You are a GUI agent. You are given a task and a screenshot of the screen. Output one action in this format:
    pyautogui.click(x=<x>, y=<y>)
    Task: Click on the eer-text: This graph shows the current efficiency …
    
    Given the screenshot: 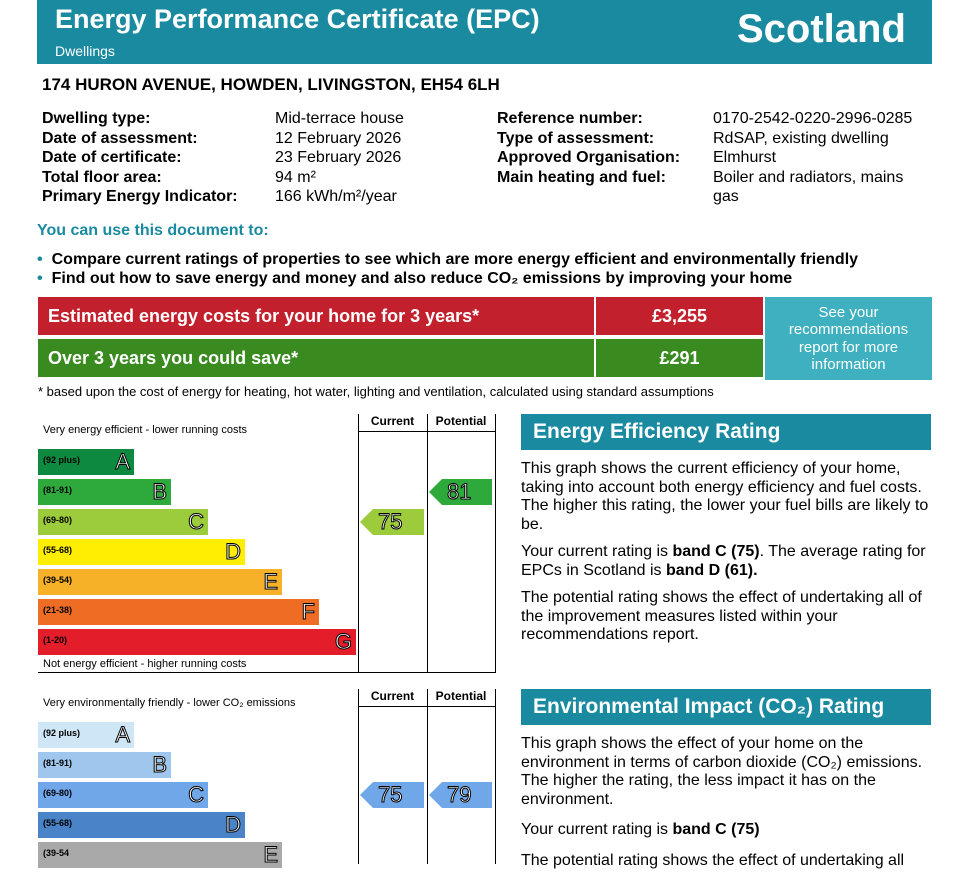 What is the action you would take?
    pyautogui.click(x=726, y=557)
    